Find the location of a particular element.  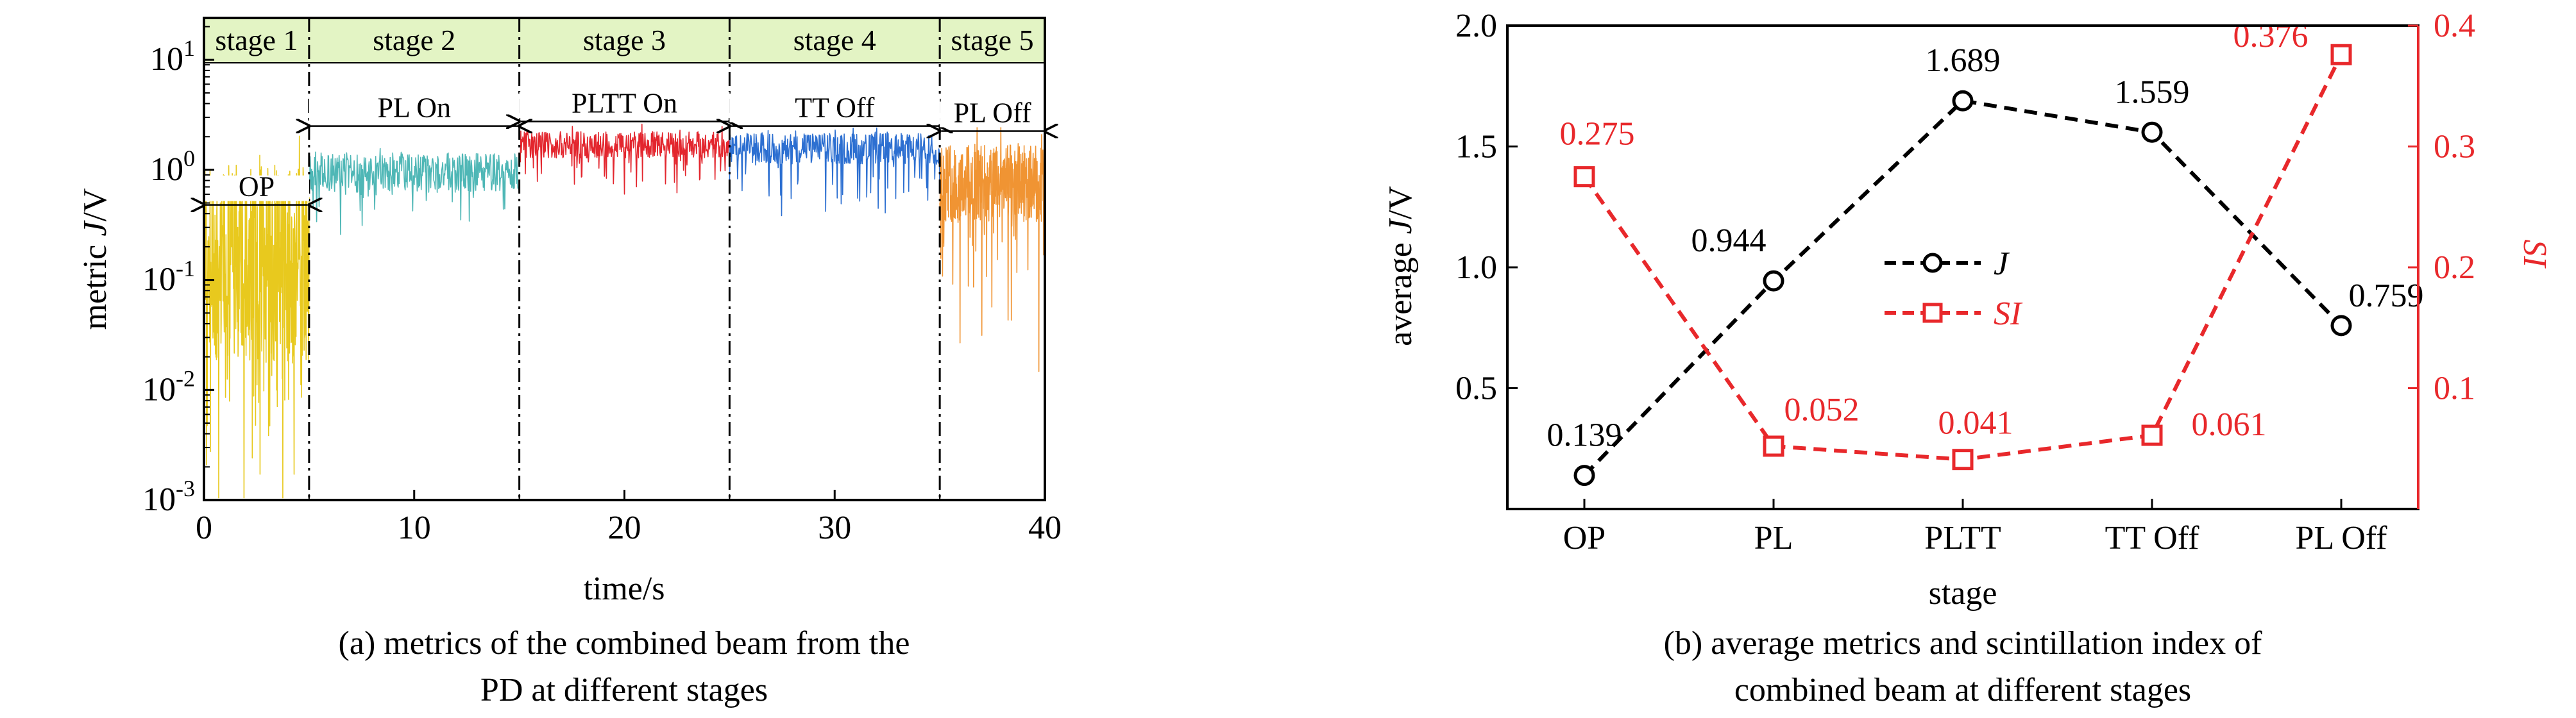

signal-trace-pl-off is located at coordinates (992, 248).